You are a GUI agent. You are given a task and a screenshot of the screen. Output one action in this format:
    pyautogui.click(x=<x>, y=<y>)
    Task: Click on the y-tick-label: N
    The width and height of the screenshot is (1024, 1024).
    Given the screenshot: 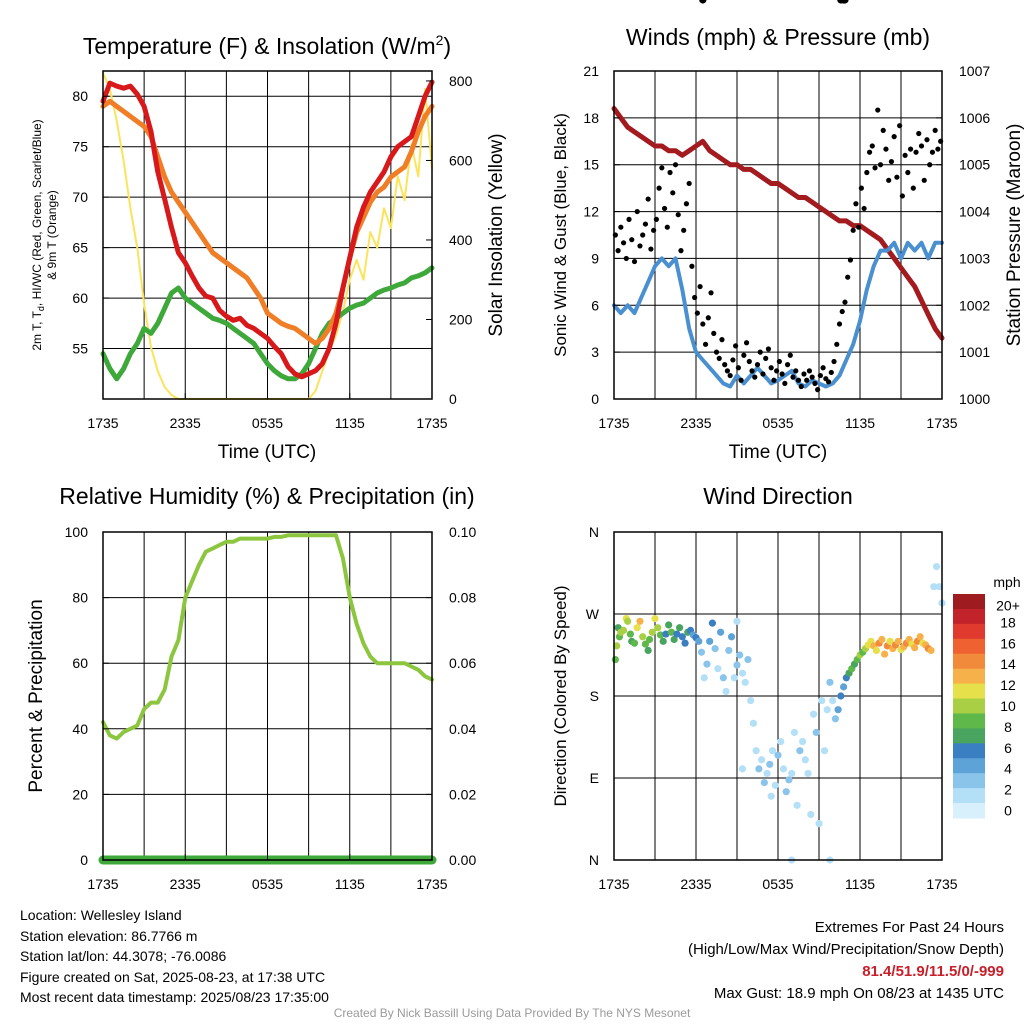 What is the action you would take?
    pyautogui.click(x=594, y=532)
    